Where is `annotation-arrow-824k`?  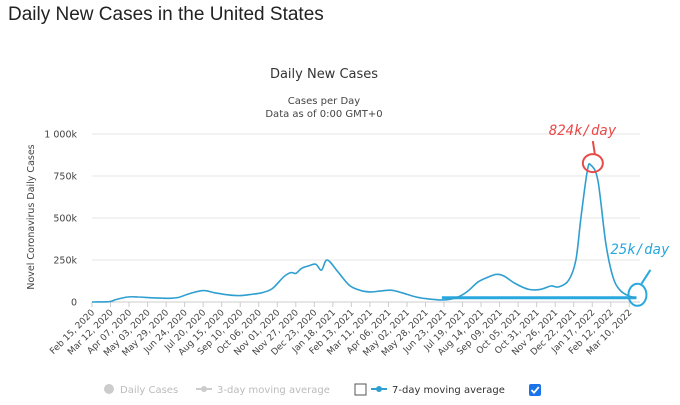 annotation-arrow-824k is located at coordinates (593, 147).